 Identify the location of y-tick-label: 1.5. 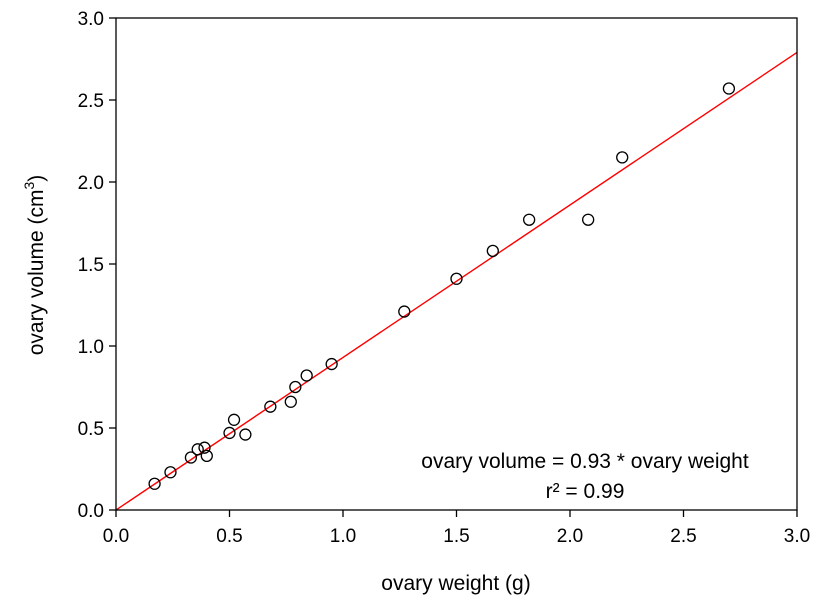
(91, 265).